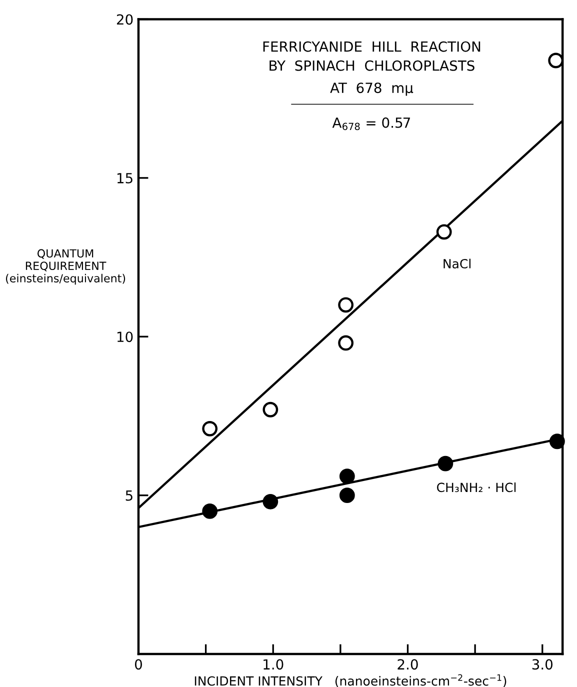 This screenshot has height=687, width=577. I want to click on annotation: BY SPINACH CHLOROPLASTS, so click(372, 65).